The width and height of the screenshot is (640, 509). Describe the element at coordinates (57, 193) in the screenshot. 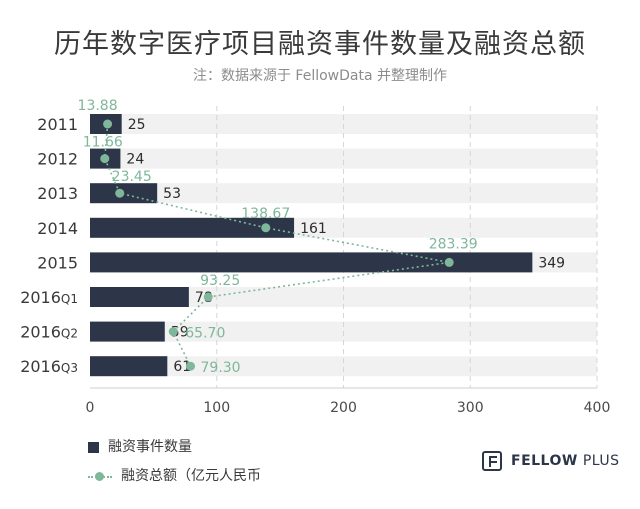

I see `category-label: 2013` at that location.